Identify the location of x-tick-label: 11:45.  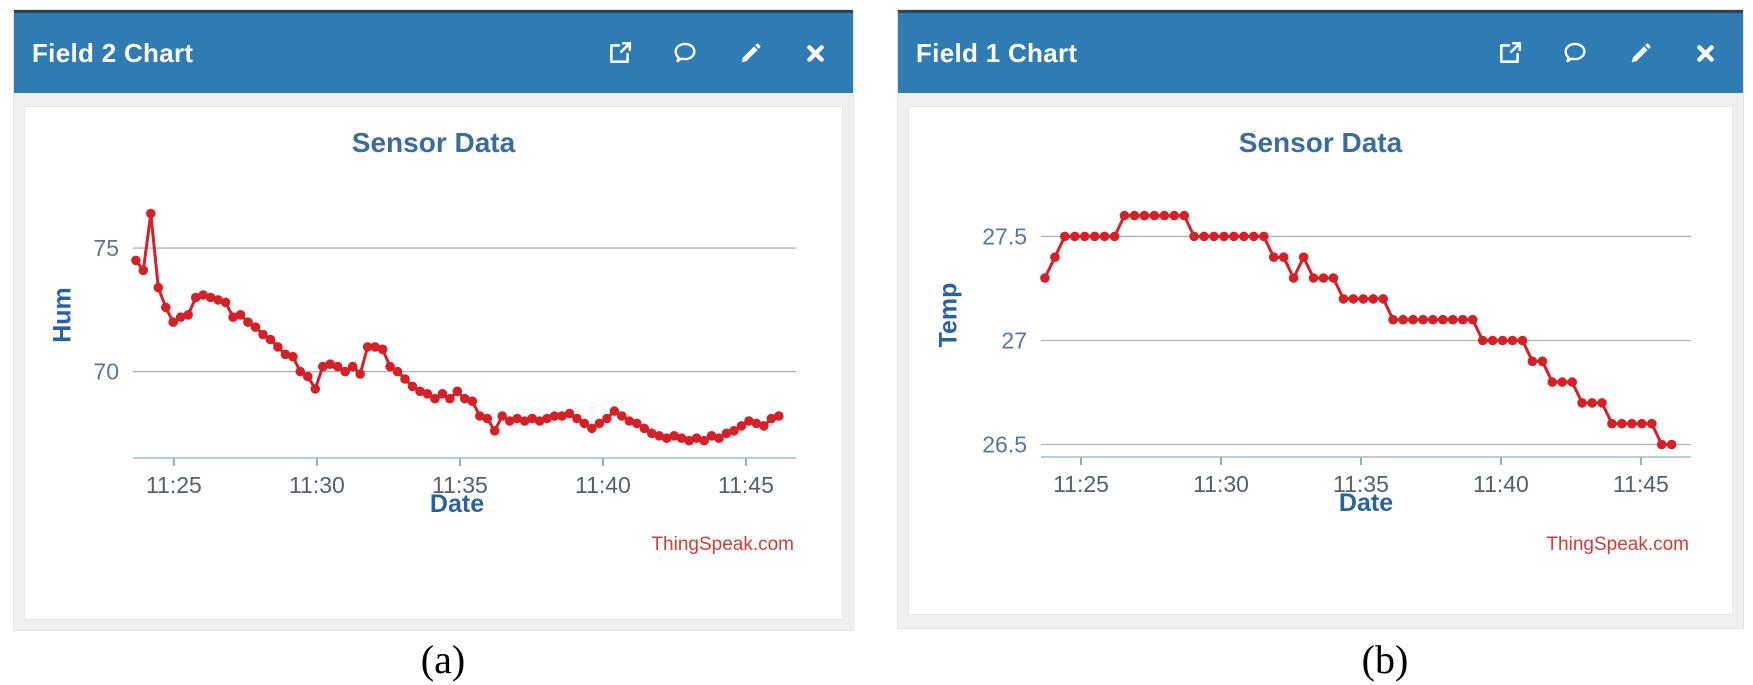
(746, 485).